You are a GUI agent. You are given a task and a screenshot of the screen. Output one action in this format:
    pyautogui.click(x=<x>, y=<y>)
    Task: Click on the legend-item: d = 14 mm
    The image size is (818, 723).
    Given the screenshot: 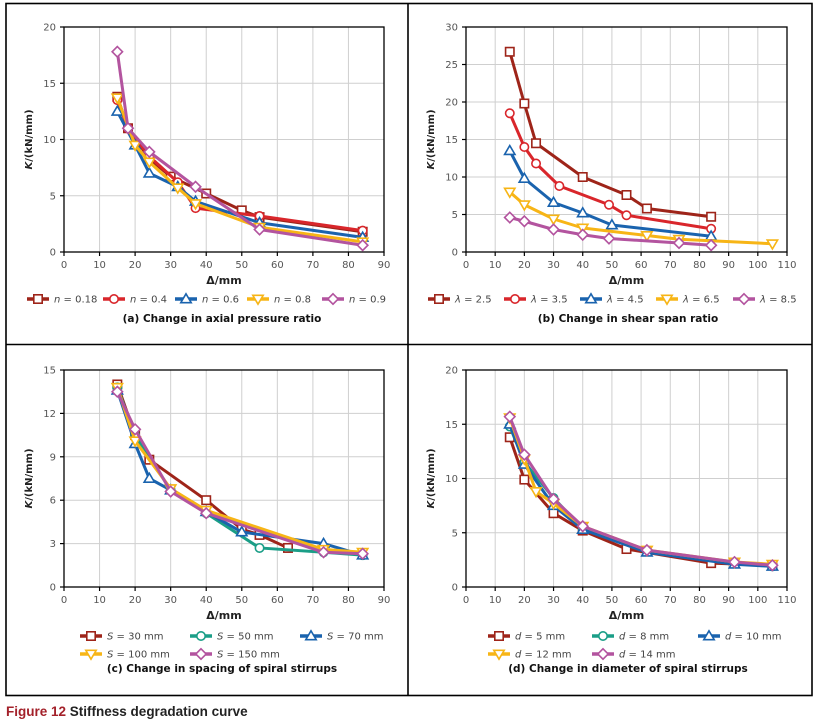 What is the action you would take?
    pyautogui.click(x=633, y=654)
    